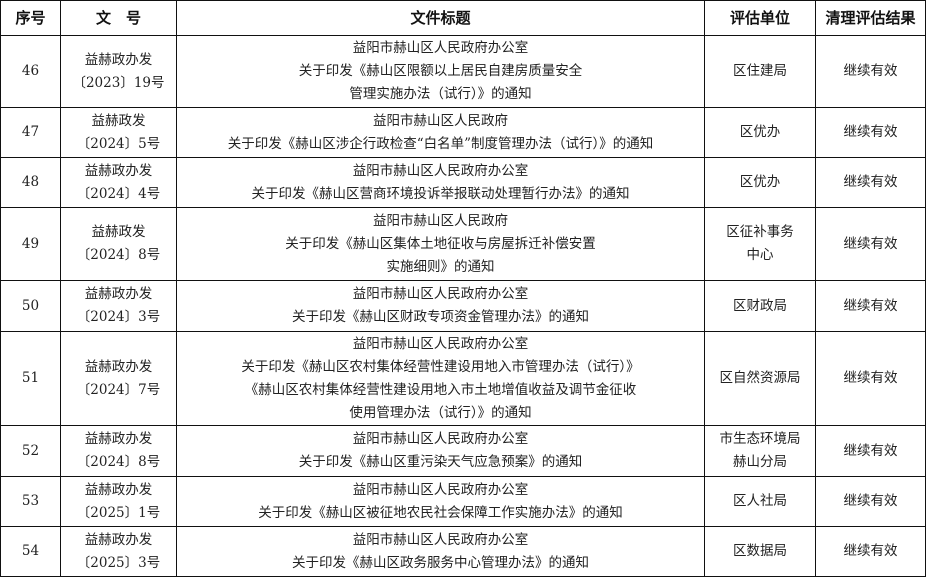  What do you see at coordinates (30, 451) in the screenshot?
I see `seq-cell: 52` at bounding box center [30, 451].